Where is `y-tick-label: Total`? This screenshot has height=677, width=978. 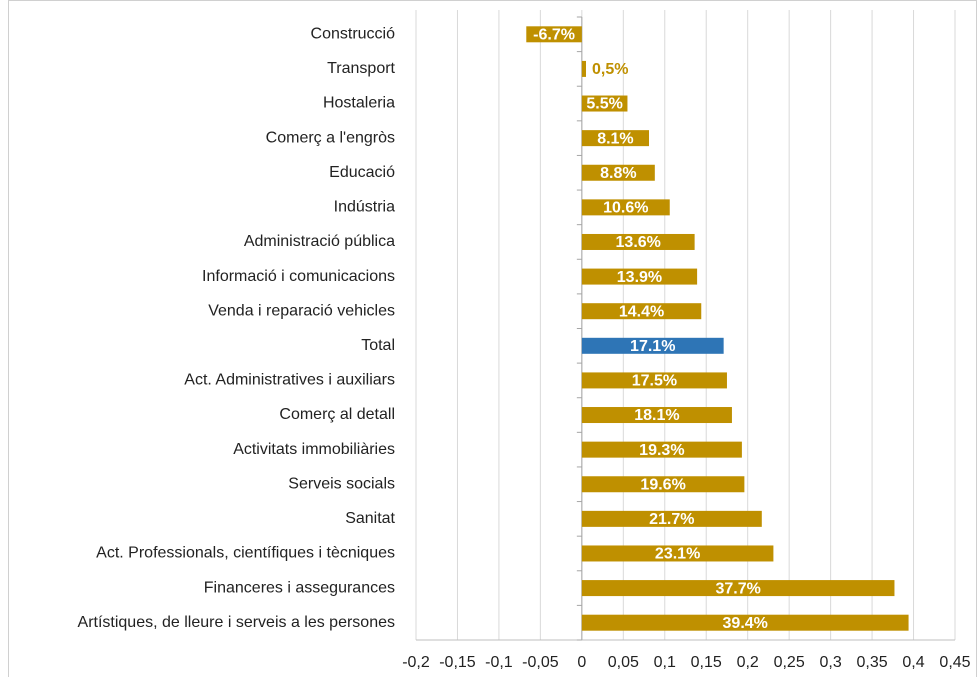 y-tick-label: Total is located at coordinates (378, 345).